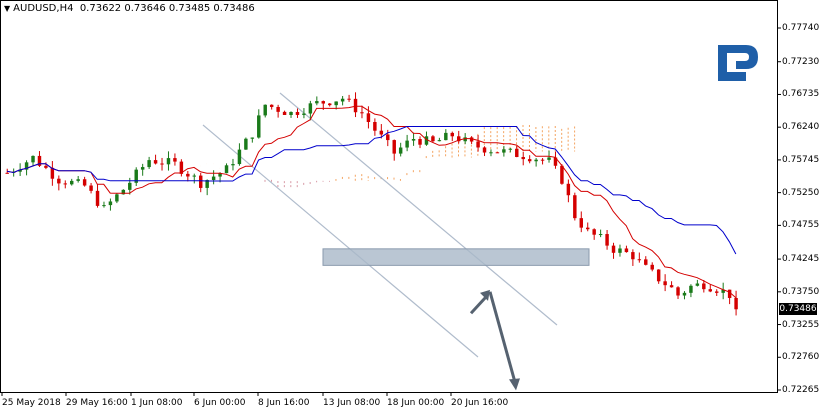 The image size is (821, 418). I want to click on time-axis-label: 1 Jun 08:00, so click(157, 403).